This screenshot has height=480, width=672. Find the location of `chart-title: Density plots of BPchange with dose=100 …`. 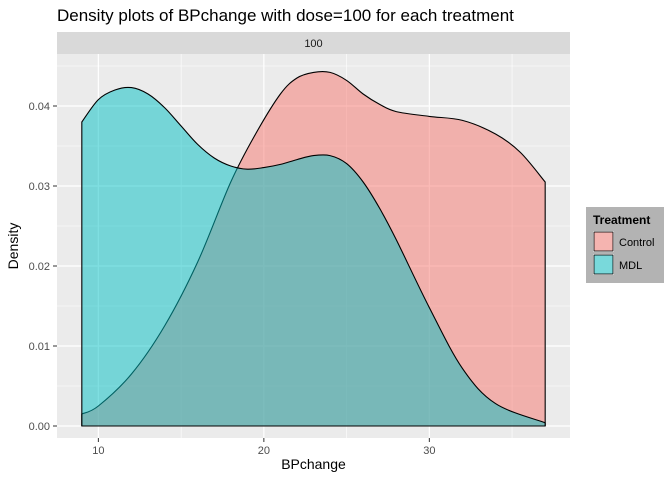

chart-title: Density plots of BPchange with dose=100 … is located at coordinates (285, 15).